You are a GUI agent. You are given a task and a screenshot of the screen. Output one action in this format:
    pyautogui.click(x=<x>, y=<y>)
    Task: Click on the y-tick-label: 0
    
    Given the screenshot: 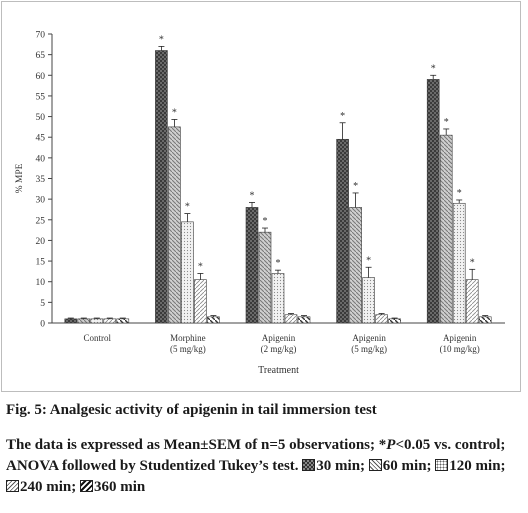 What is the action you would take?
    pyautogui.click(x=42, y=325)
    